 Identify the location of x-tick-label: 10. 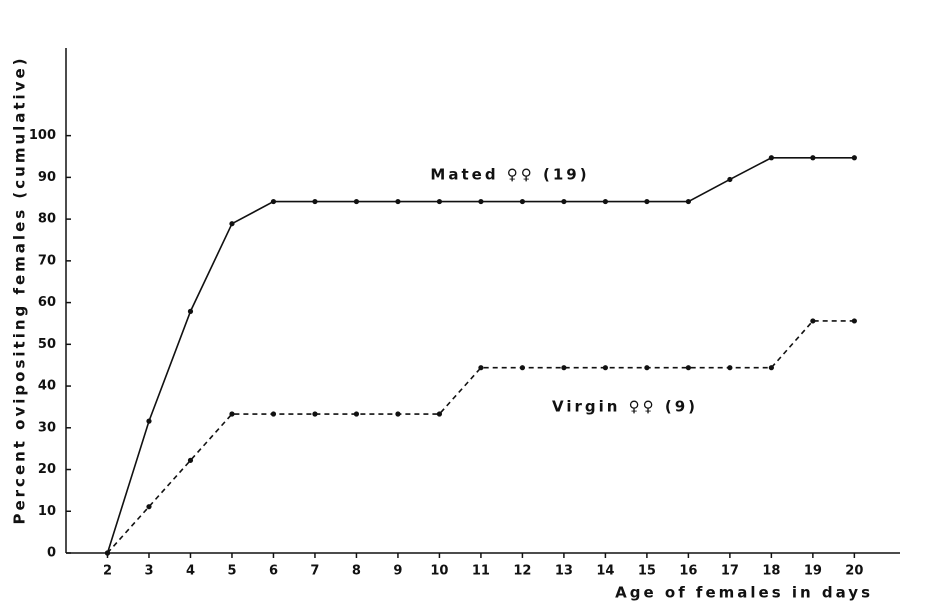
(439, 571).